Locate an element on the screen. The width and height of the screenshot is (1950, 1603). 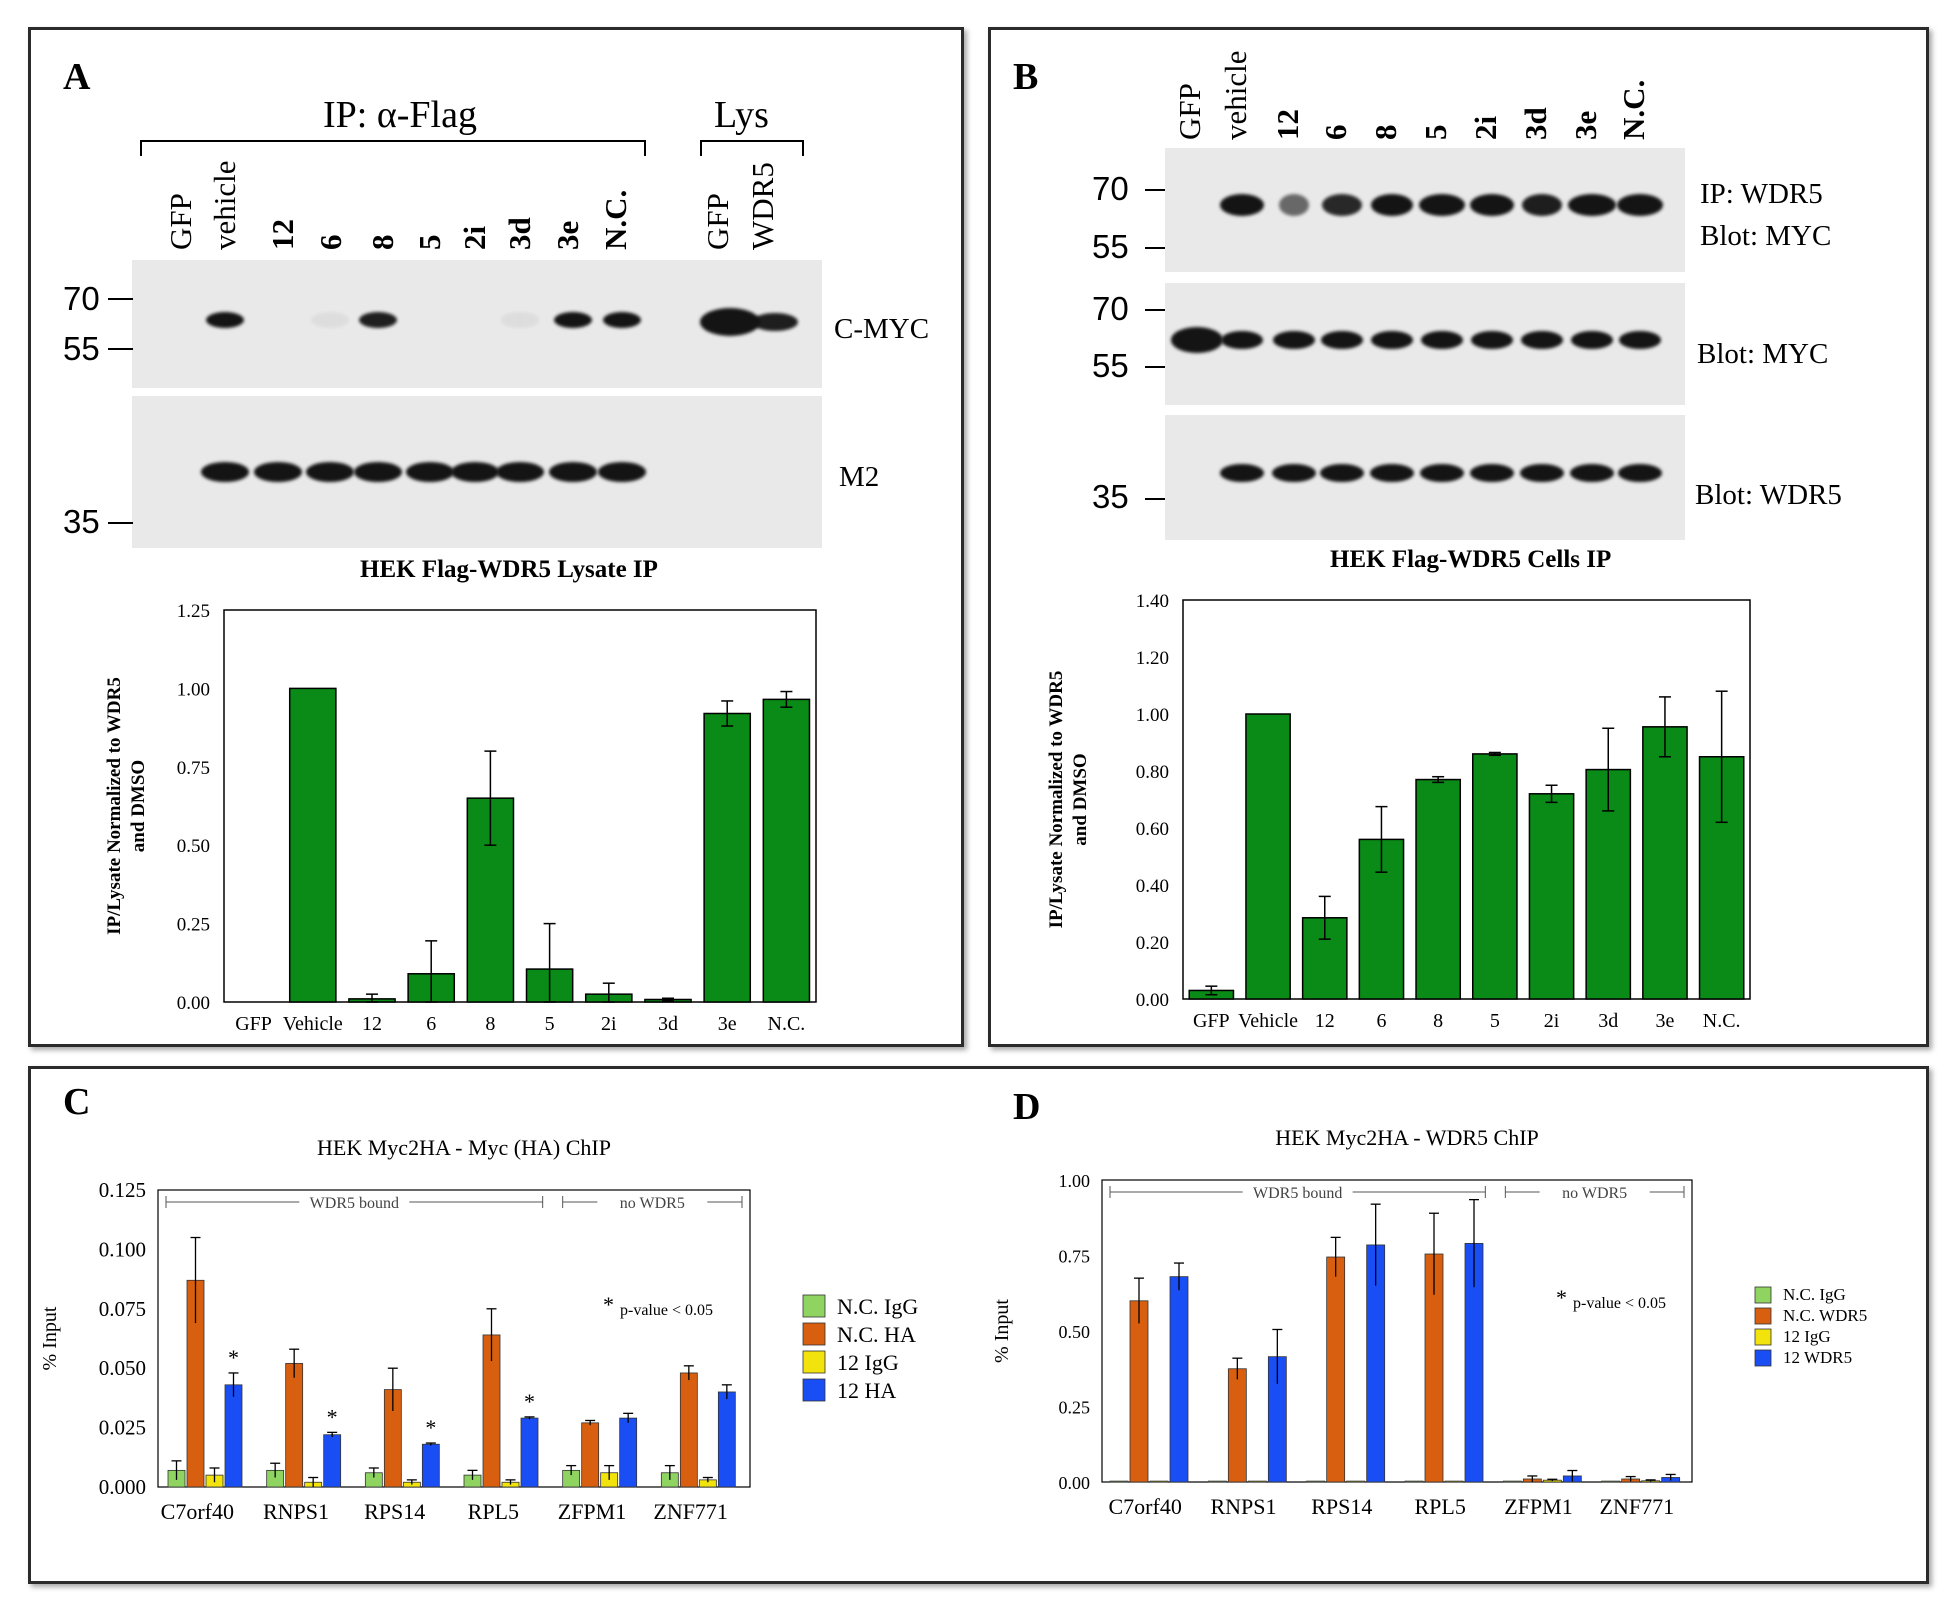
x-tick-label: RNPS1 is located at coordinates (1243, 1506).